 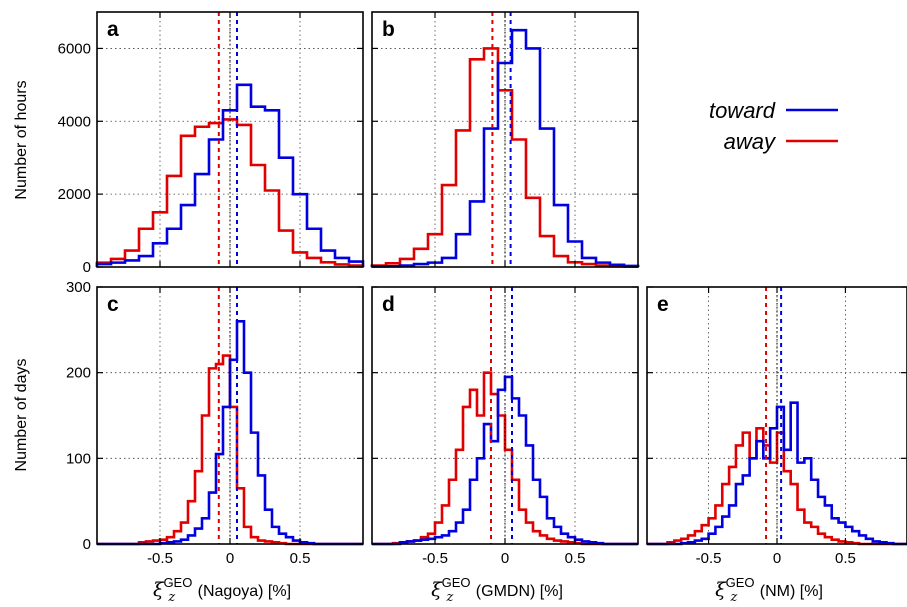 What do you see at coordinates (222, 590) in the screenshot?
I see `x-axis-label: ξGEO z (Nagoya) [%]` at bounding box center [222, 590].